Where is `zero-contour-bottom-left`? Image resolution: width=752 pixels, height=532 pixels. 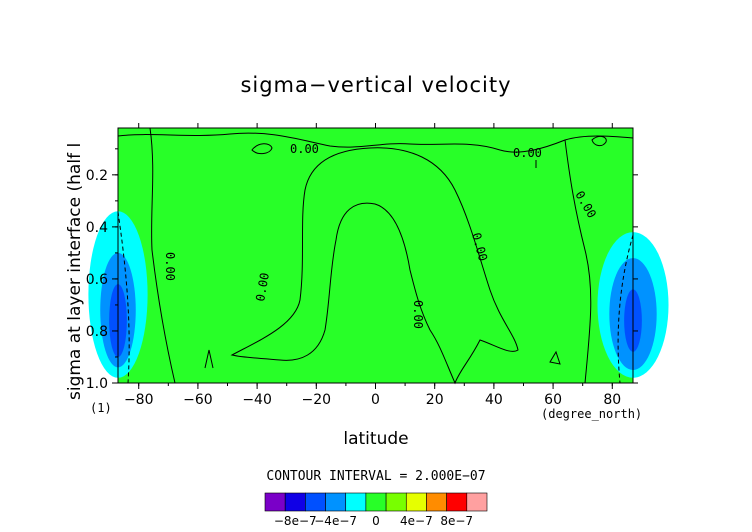
zero-contour-bottom-left is located at coordinates (209, 359).